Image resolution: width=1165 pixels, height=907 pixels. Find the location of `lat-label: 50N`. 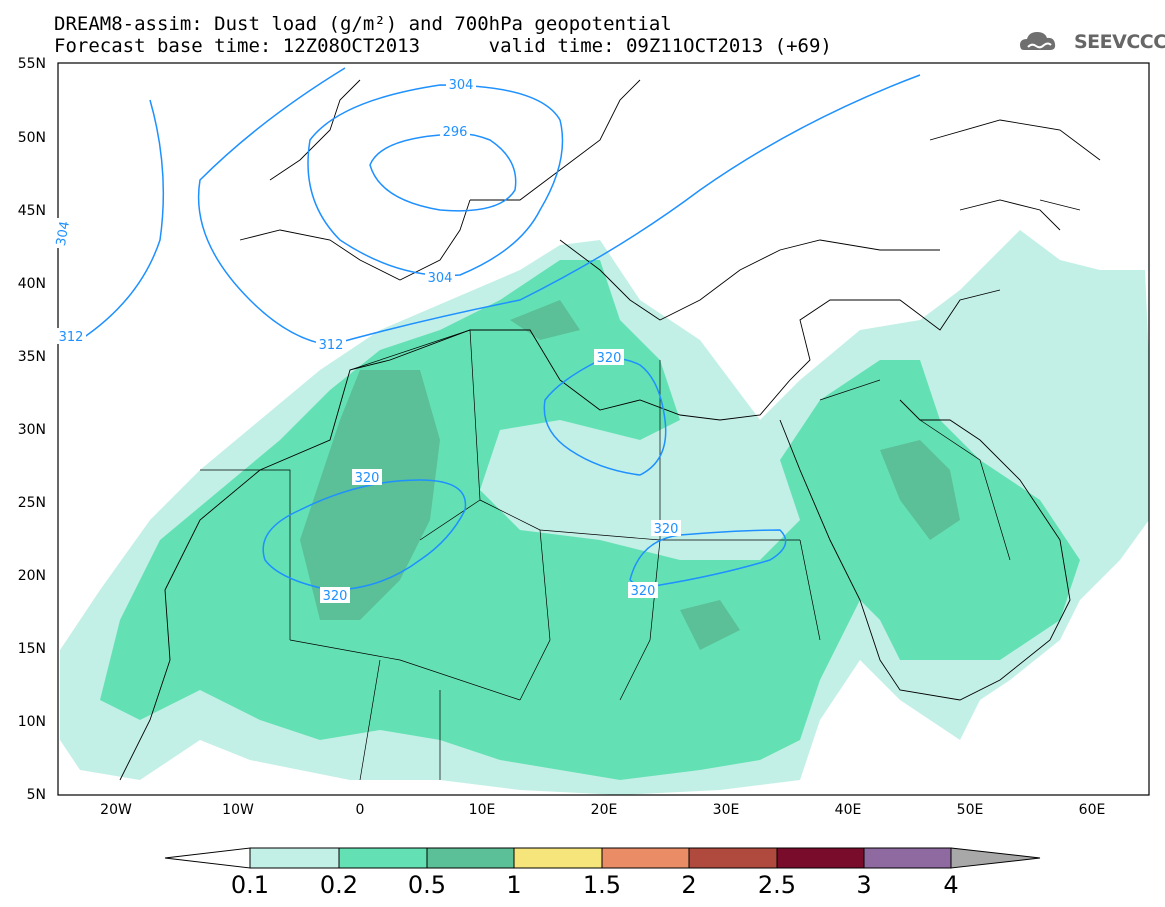

lat-label: 50N is located at coordinates (32, 138).